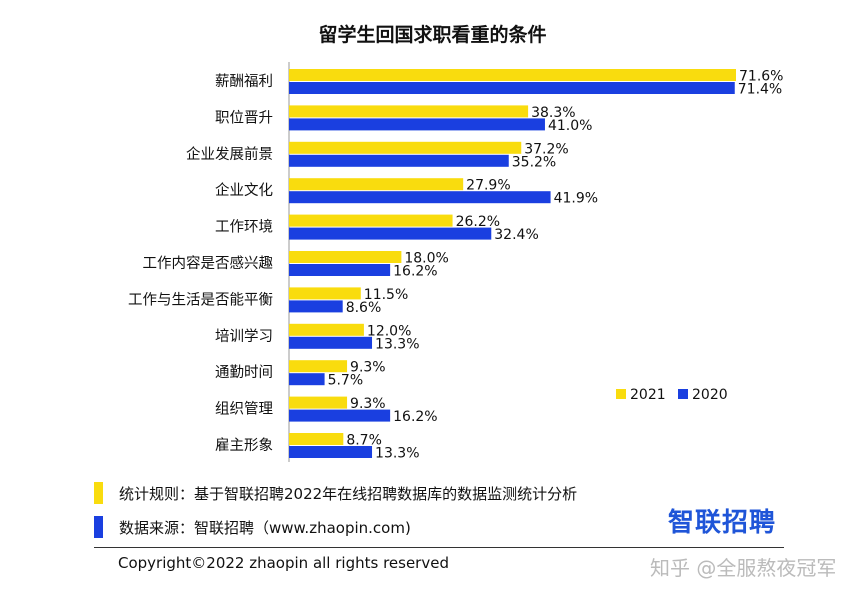 This screenshot has height=598, width=865. What do you see at coordinates (364, 308) in the screenshot?
I see `data-label-2020: 8.6%` at bounding box center [364, 308].